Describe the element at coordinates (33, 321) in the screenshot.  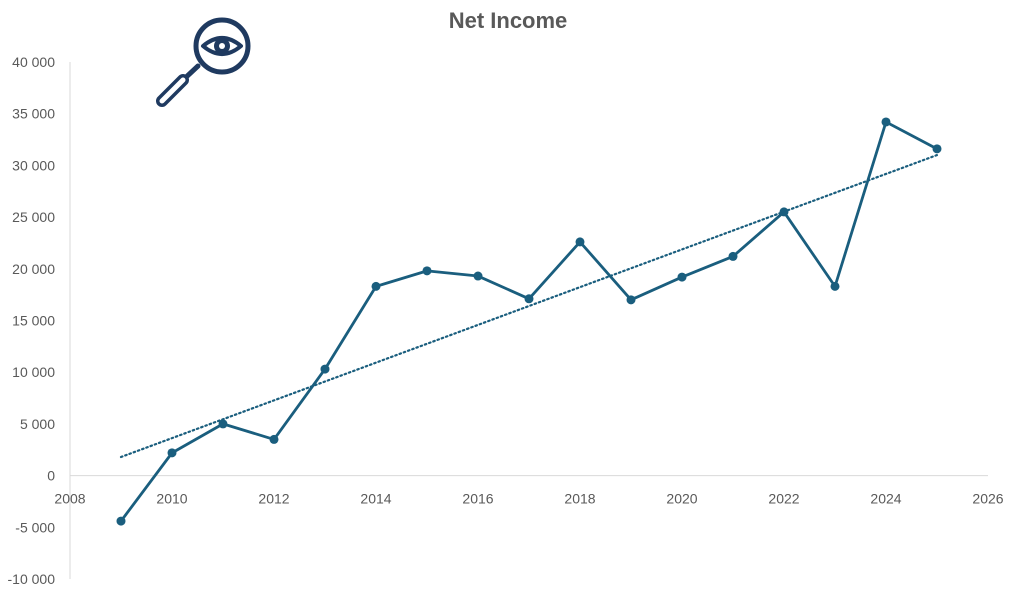
I see `y-tick-label: 15 000` at that location.